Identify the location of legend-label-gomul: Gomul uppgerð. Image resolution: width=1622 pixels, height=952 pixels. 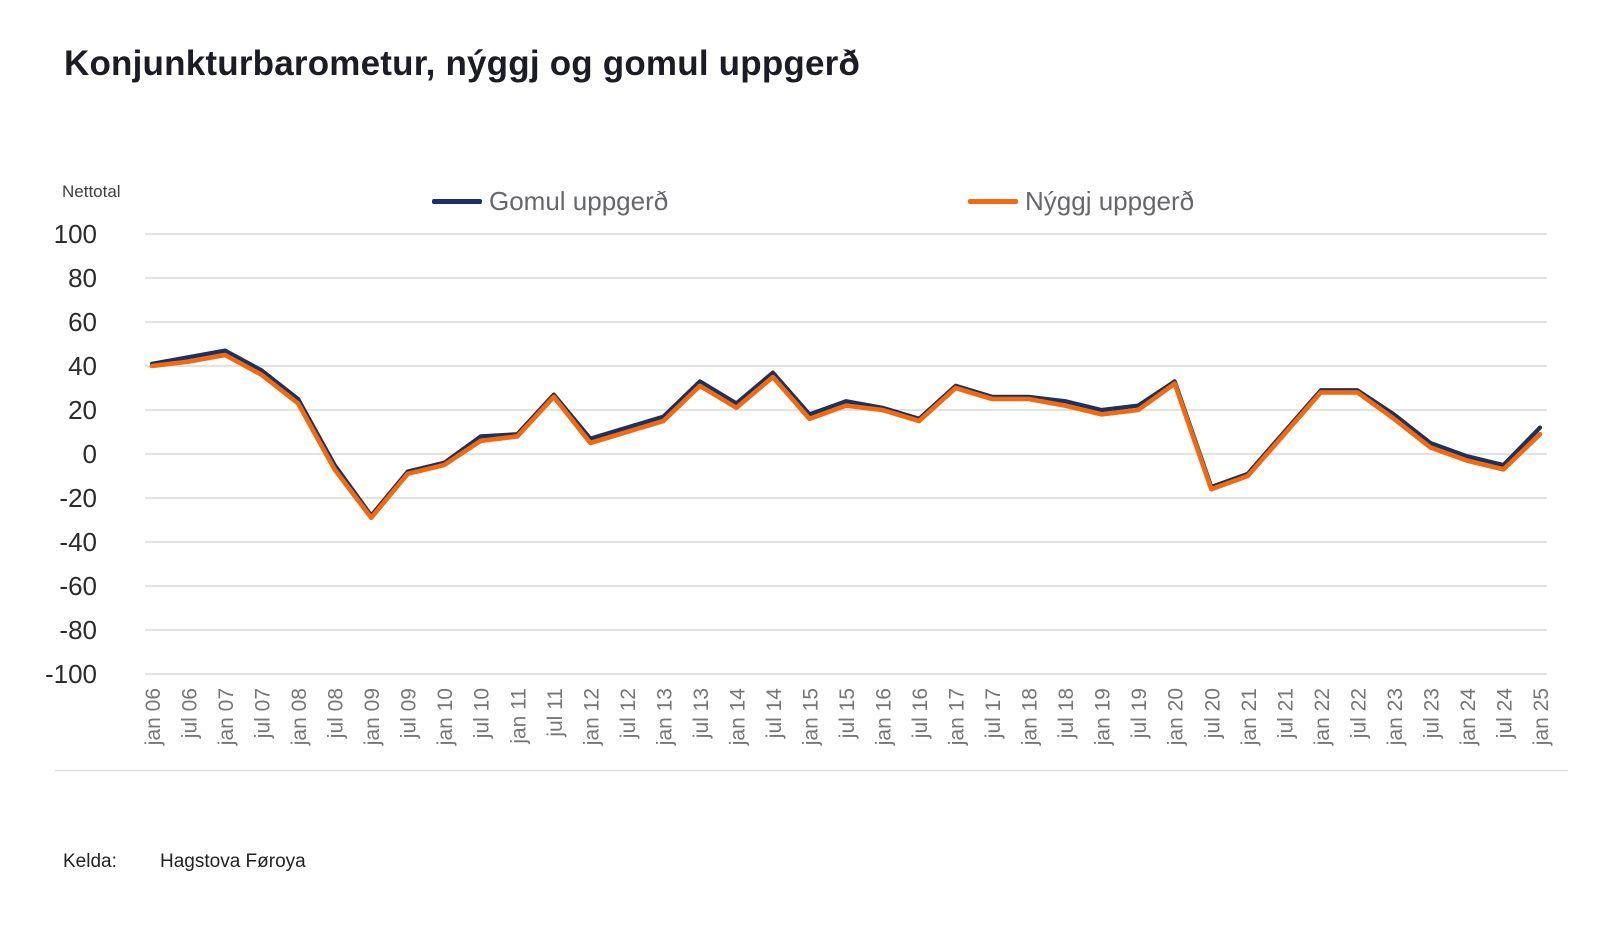
(579, 201).